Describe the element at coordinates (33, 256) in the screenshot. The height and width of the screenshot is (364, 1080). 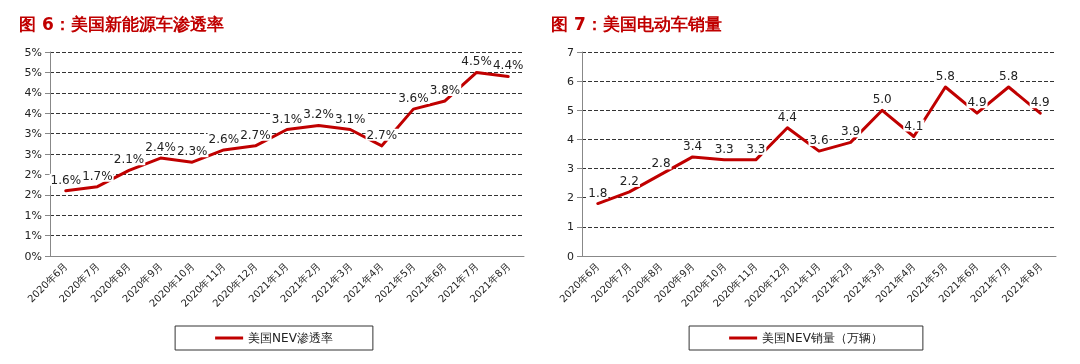
I see `y-tick-label: 0%` at that location.